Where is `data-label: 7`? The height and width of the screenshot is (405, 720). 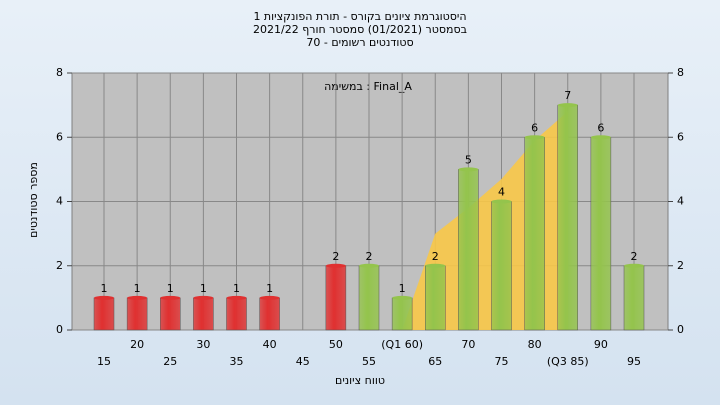
data-label: 7 is located at coordinates (567, 95).